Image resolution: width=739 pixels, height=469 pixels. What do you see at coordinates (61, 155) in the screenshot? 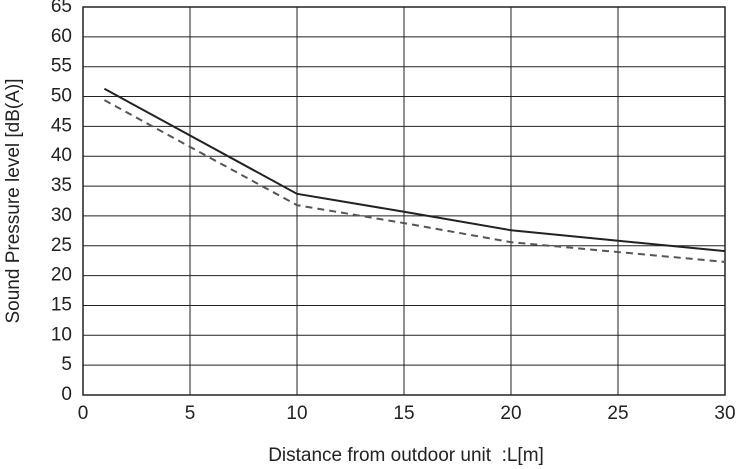
I see `y-tick-label: 40` at bounding box center [61, 155].